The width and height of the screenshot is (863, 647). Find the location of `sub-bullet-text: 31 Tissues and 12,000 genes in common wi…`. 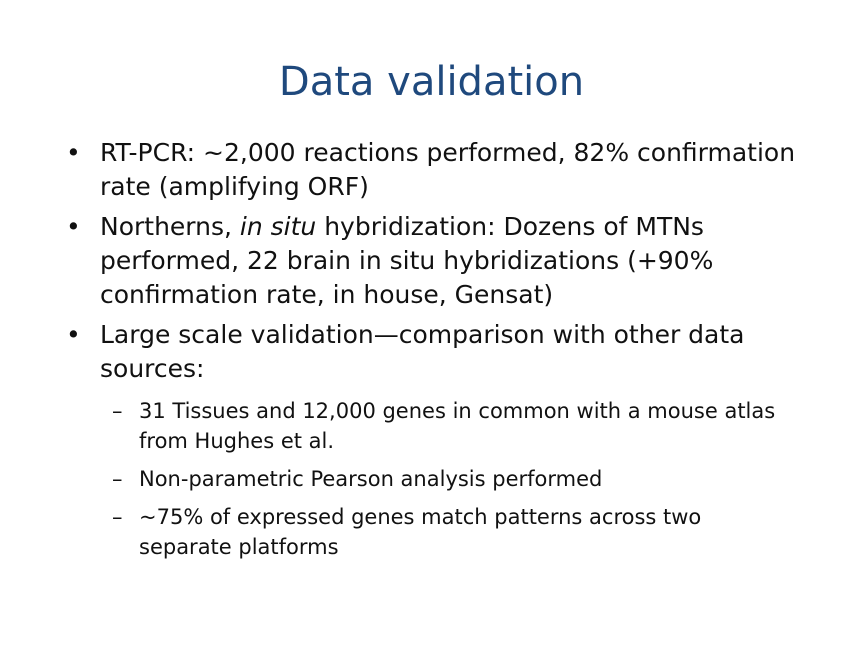

sub-bullet-text: 31 Tissues and 12,000 genes in common wi… is located at coordinates (457, 426).